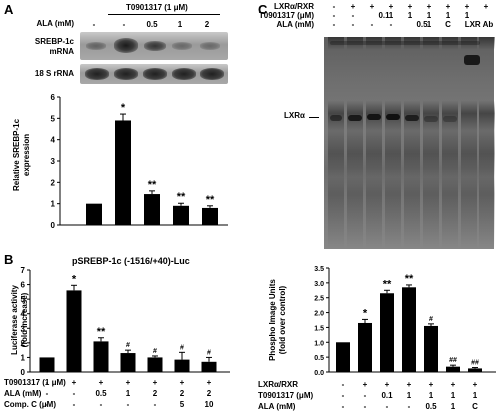 This screenshot has height=416, width=500. I want to click on panel-a-y-tick-label: 1, so click(53, 204).